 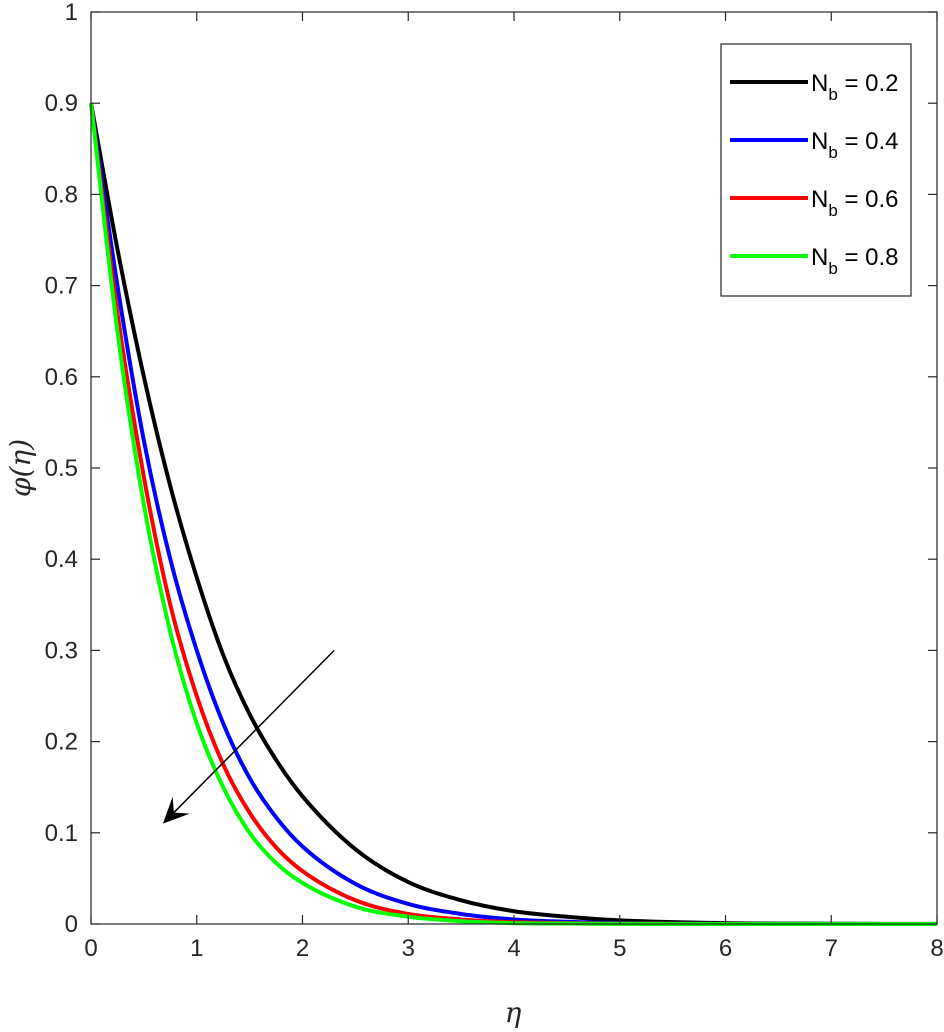 I want to click on legend-entry-4: Nb = 0.8, so click(x=814, y=261).